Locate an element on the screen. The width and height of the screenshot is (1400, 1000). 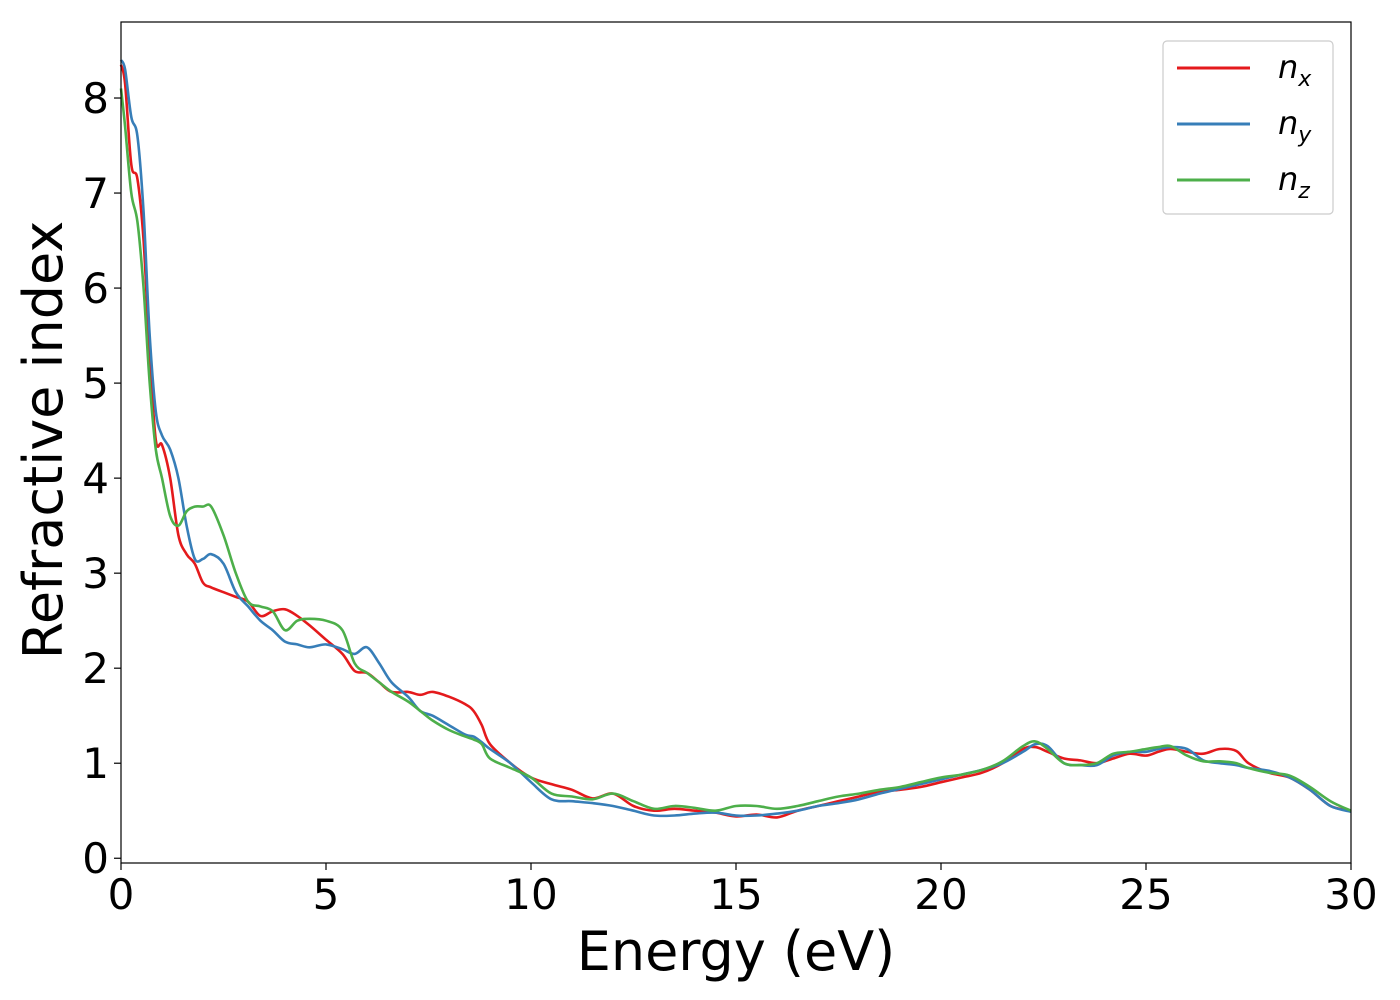
legend-box is located at coordinates (1248, 127).